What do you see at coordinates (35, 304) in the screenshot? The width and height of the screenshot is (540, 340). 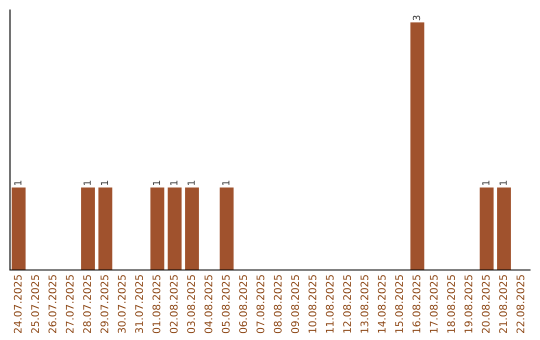 I see `x-tick-label: 25.07.2025` at bounding box center [35, 304].